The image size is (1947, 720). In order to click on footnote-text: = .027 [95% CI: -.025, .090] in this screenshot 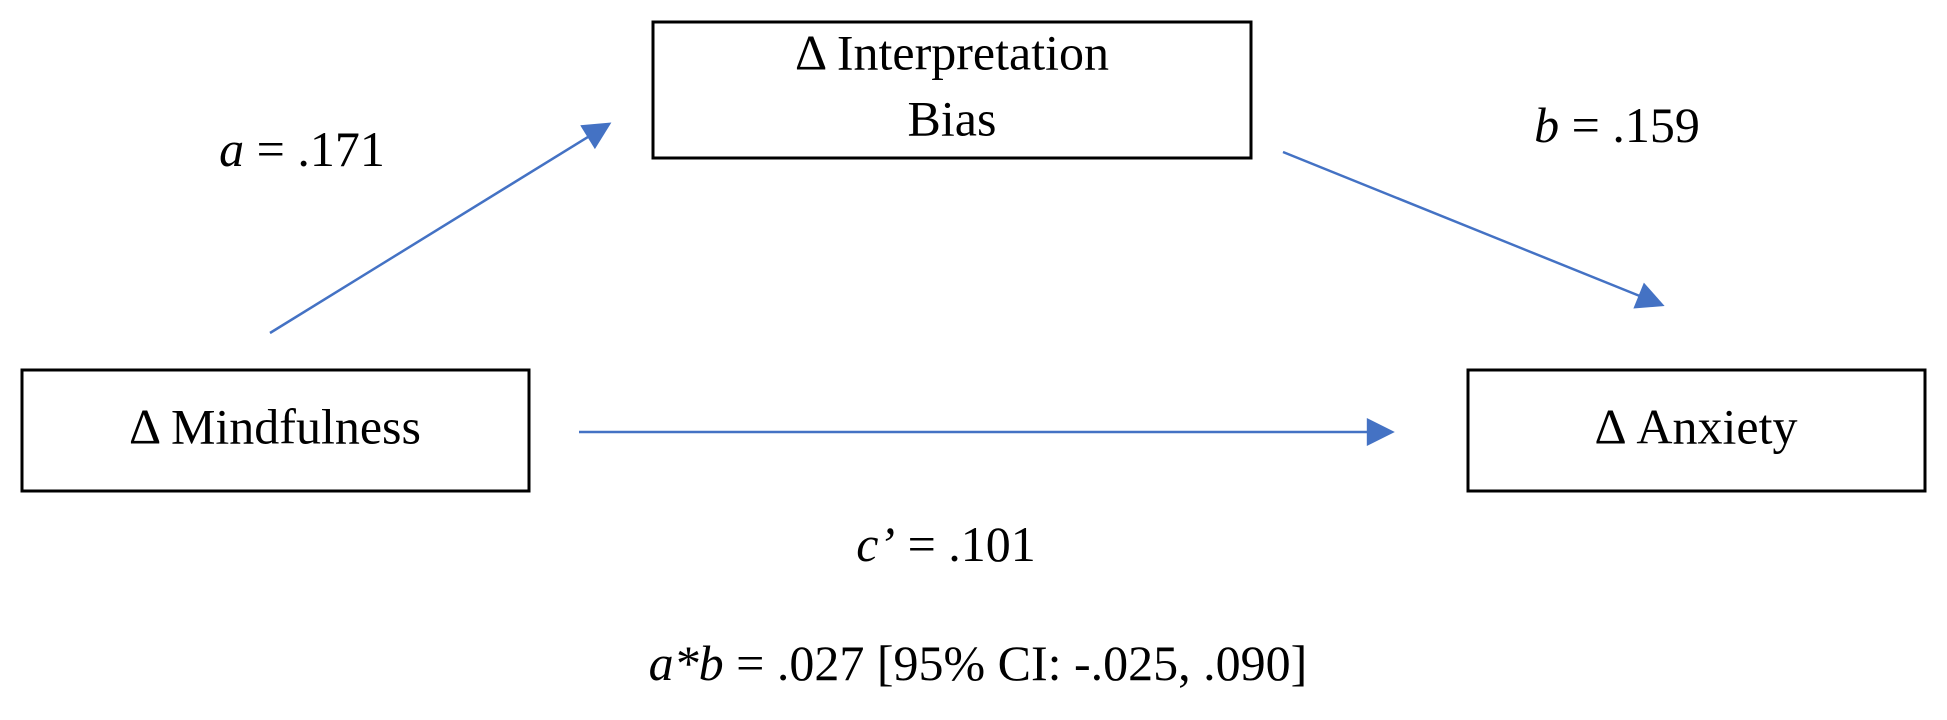, I will do `click(1021, 663)`.